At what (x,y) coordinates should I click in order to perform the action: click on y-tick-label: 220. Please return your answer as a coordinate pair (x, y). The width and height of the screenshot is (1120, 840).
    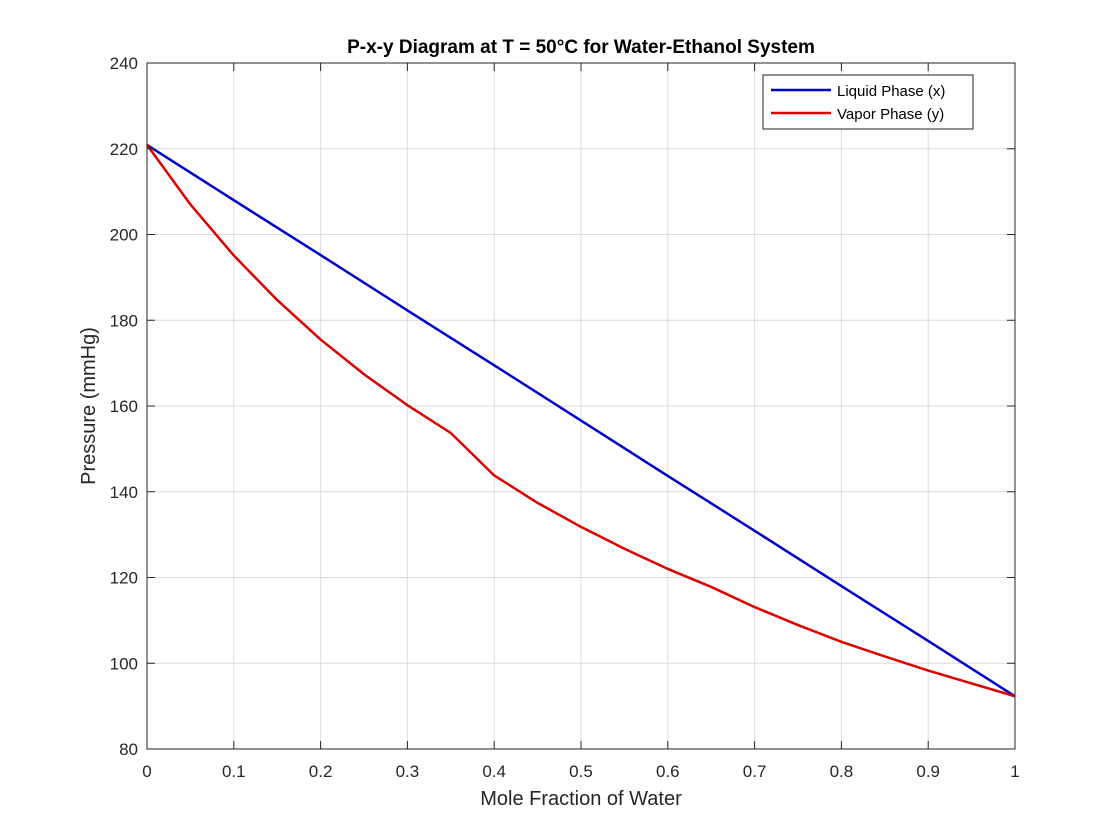
    Looking at the image, I should click on (124, 149).